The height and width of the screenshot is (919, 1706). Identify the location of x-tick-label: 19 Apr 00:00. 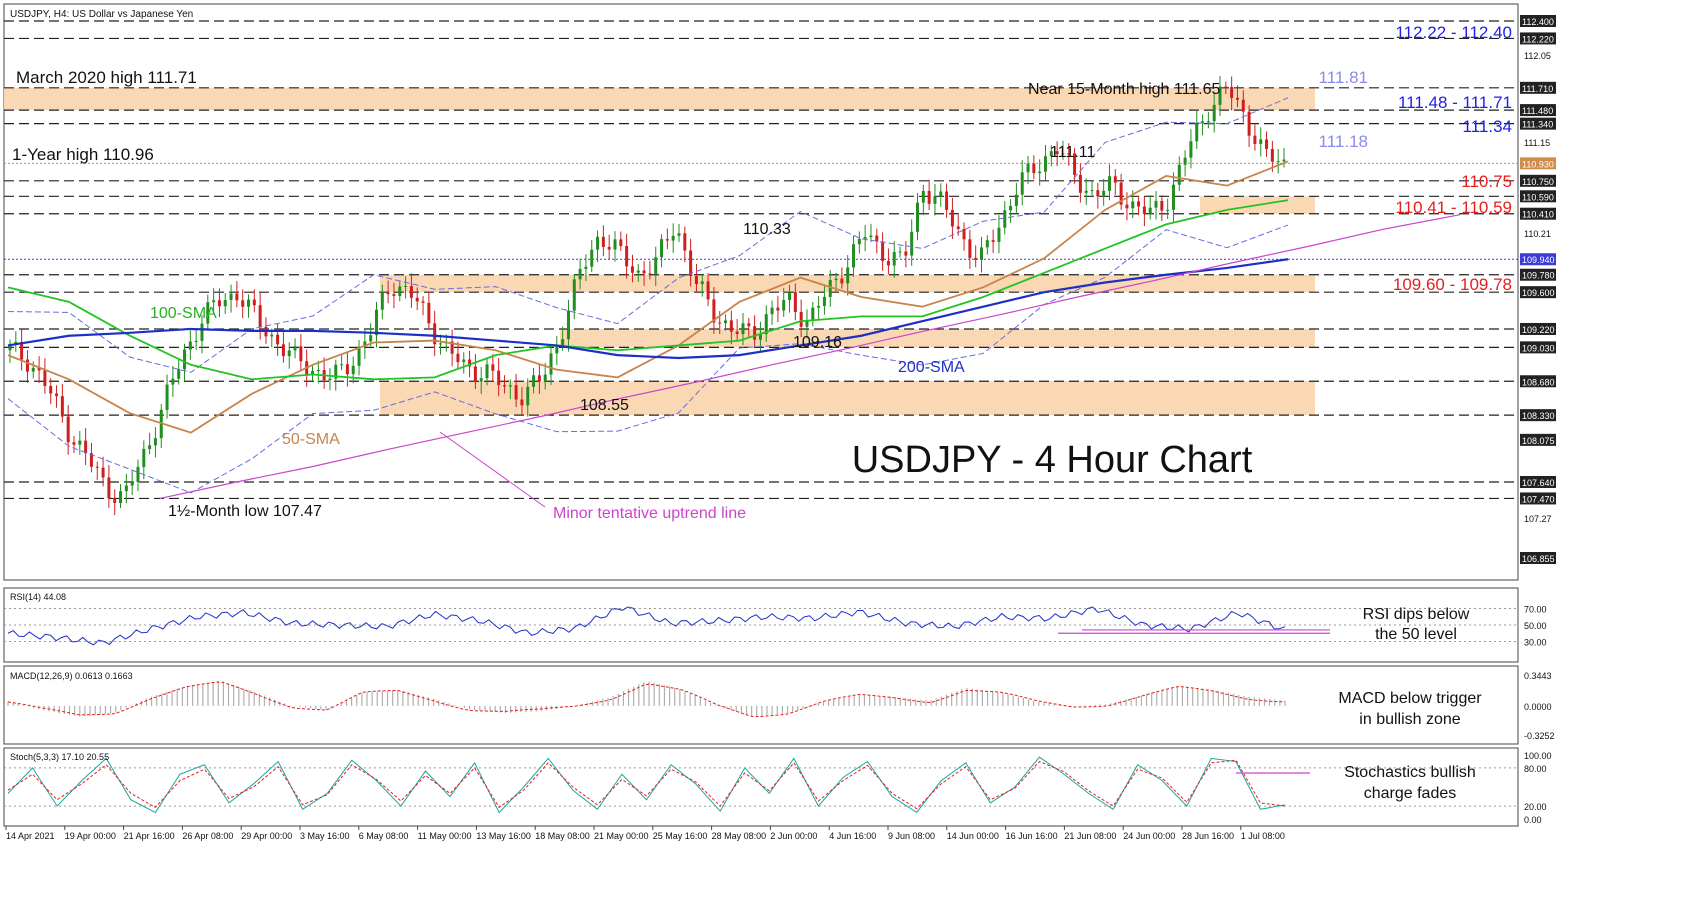
(90, 836).